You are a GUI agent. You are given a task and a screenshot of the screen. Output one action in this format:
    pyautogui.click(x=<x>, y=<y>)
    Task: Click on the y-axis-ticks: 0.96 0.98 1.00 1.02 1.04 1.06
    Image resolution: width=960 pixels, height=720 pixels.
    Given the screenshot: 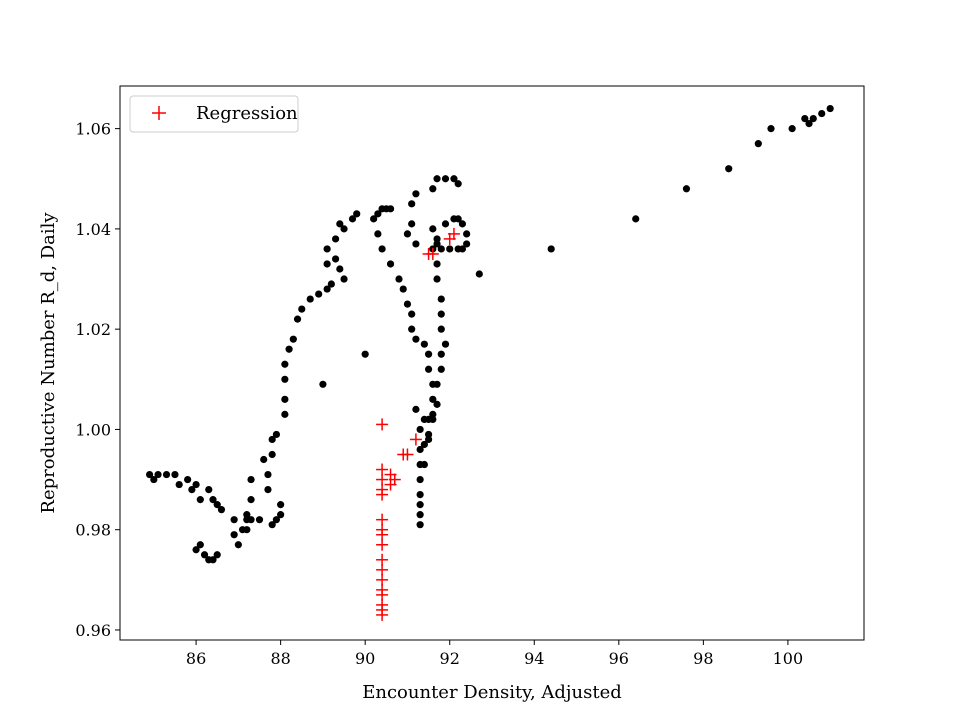 What is the action you would take?
    pyautogui.click(x=97, y=380)
    